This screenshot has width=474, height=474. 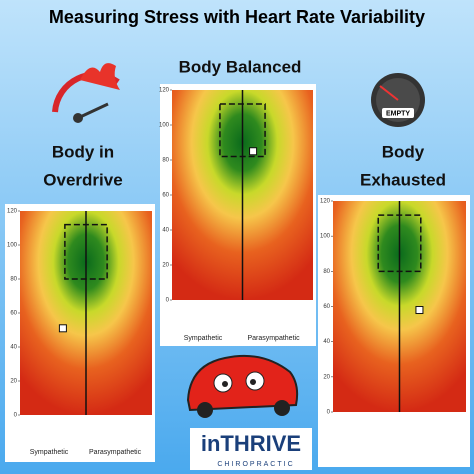 What do you see at coordinates (82, 179) in the screenshot?
I see `label: Overdrive` at bounding box center [82, 179].